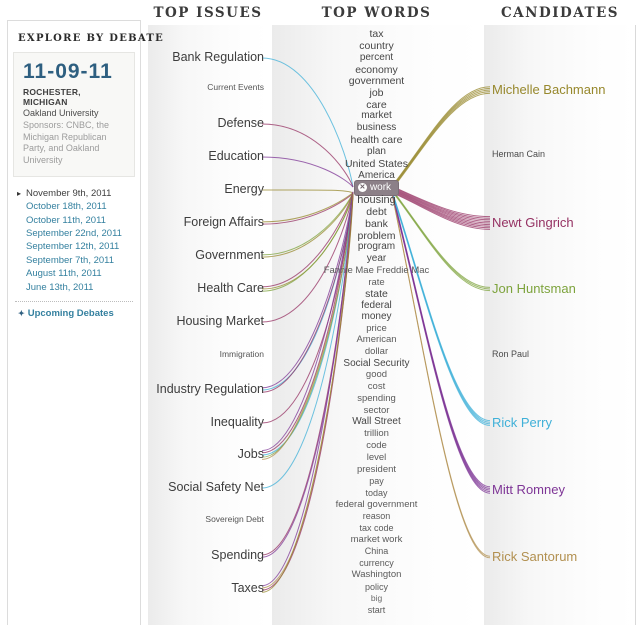 The width and height of the screenshot is (640, 625). I want to click on issue-item: Industry Regulation, so click(210, 389).